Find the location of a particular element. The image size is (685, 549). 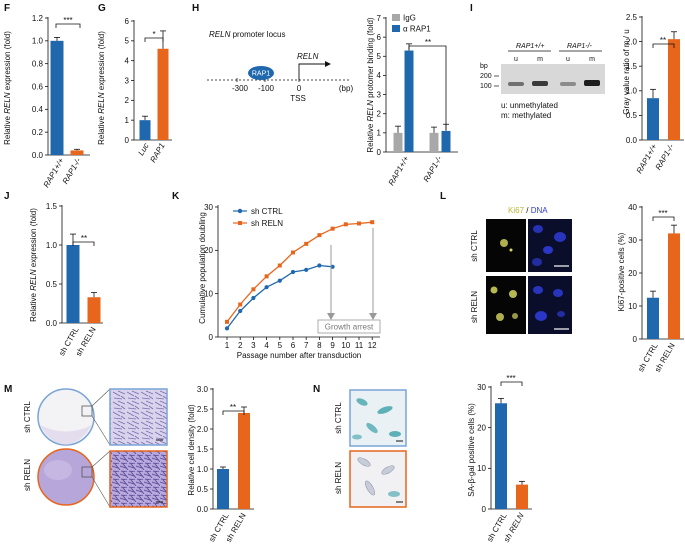

gel-image is located at coordinates (553, 79).